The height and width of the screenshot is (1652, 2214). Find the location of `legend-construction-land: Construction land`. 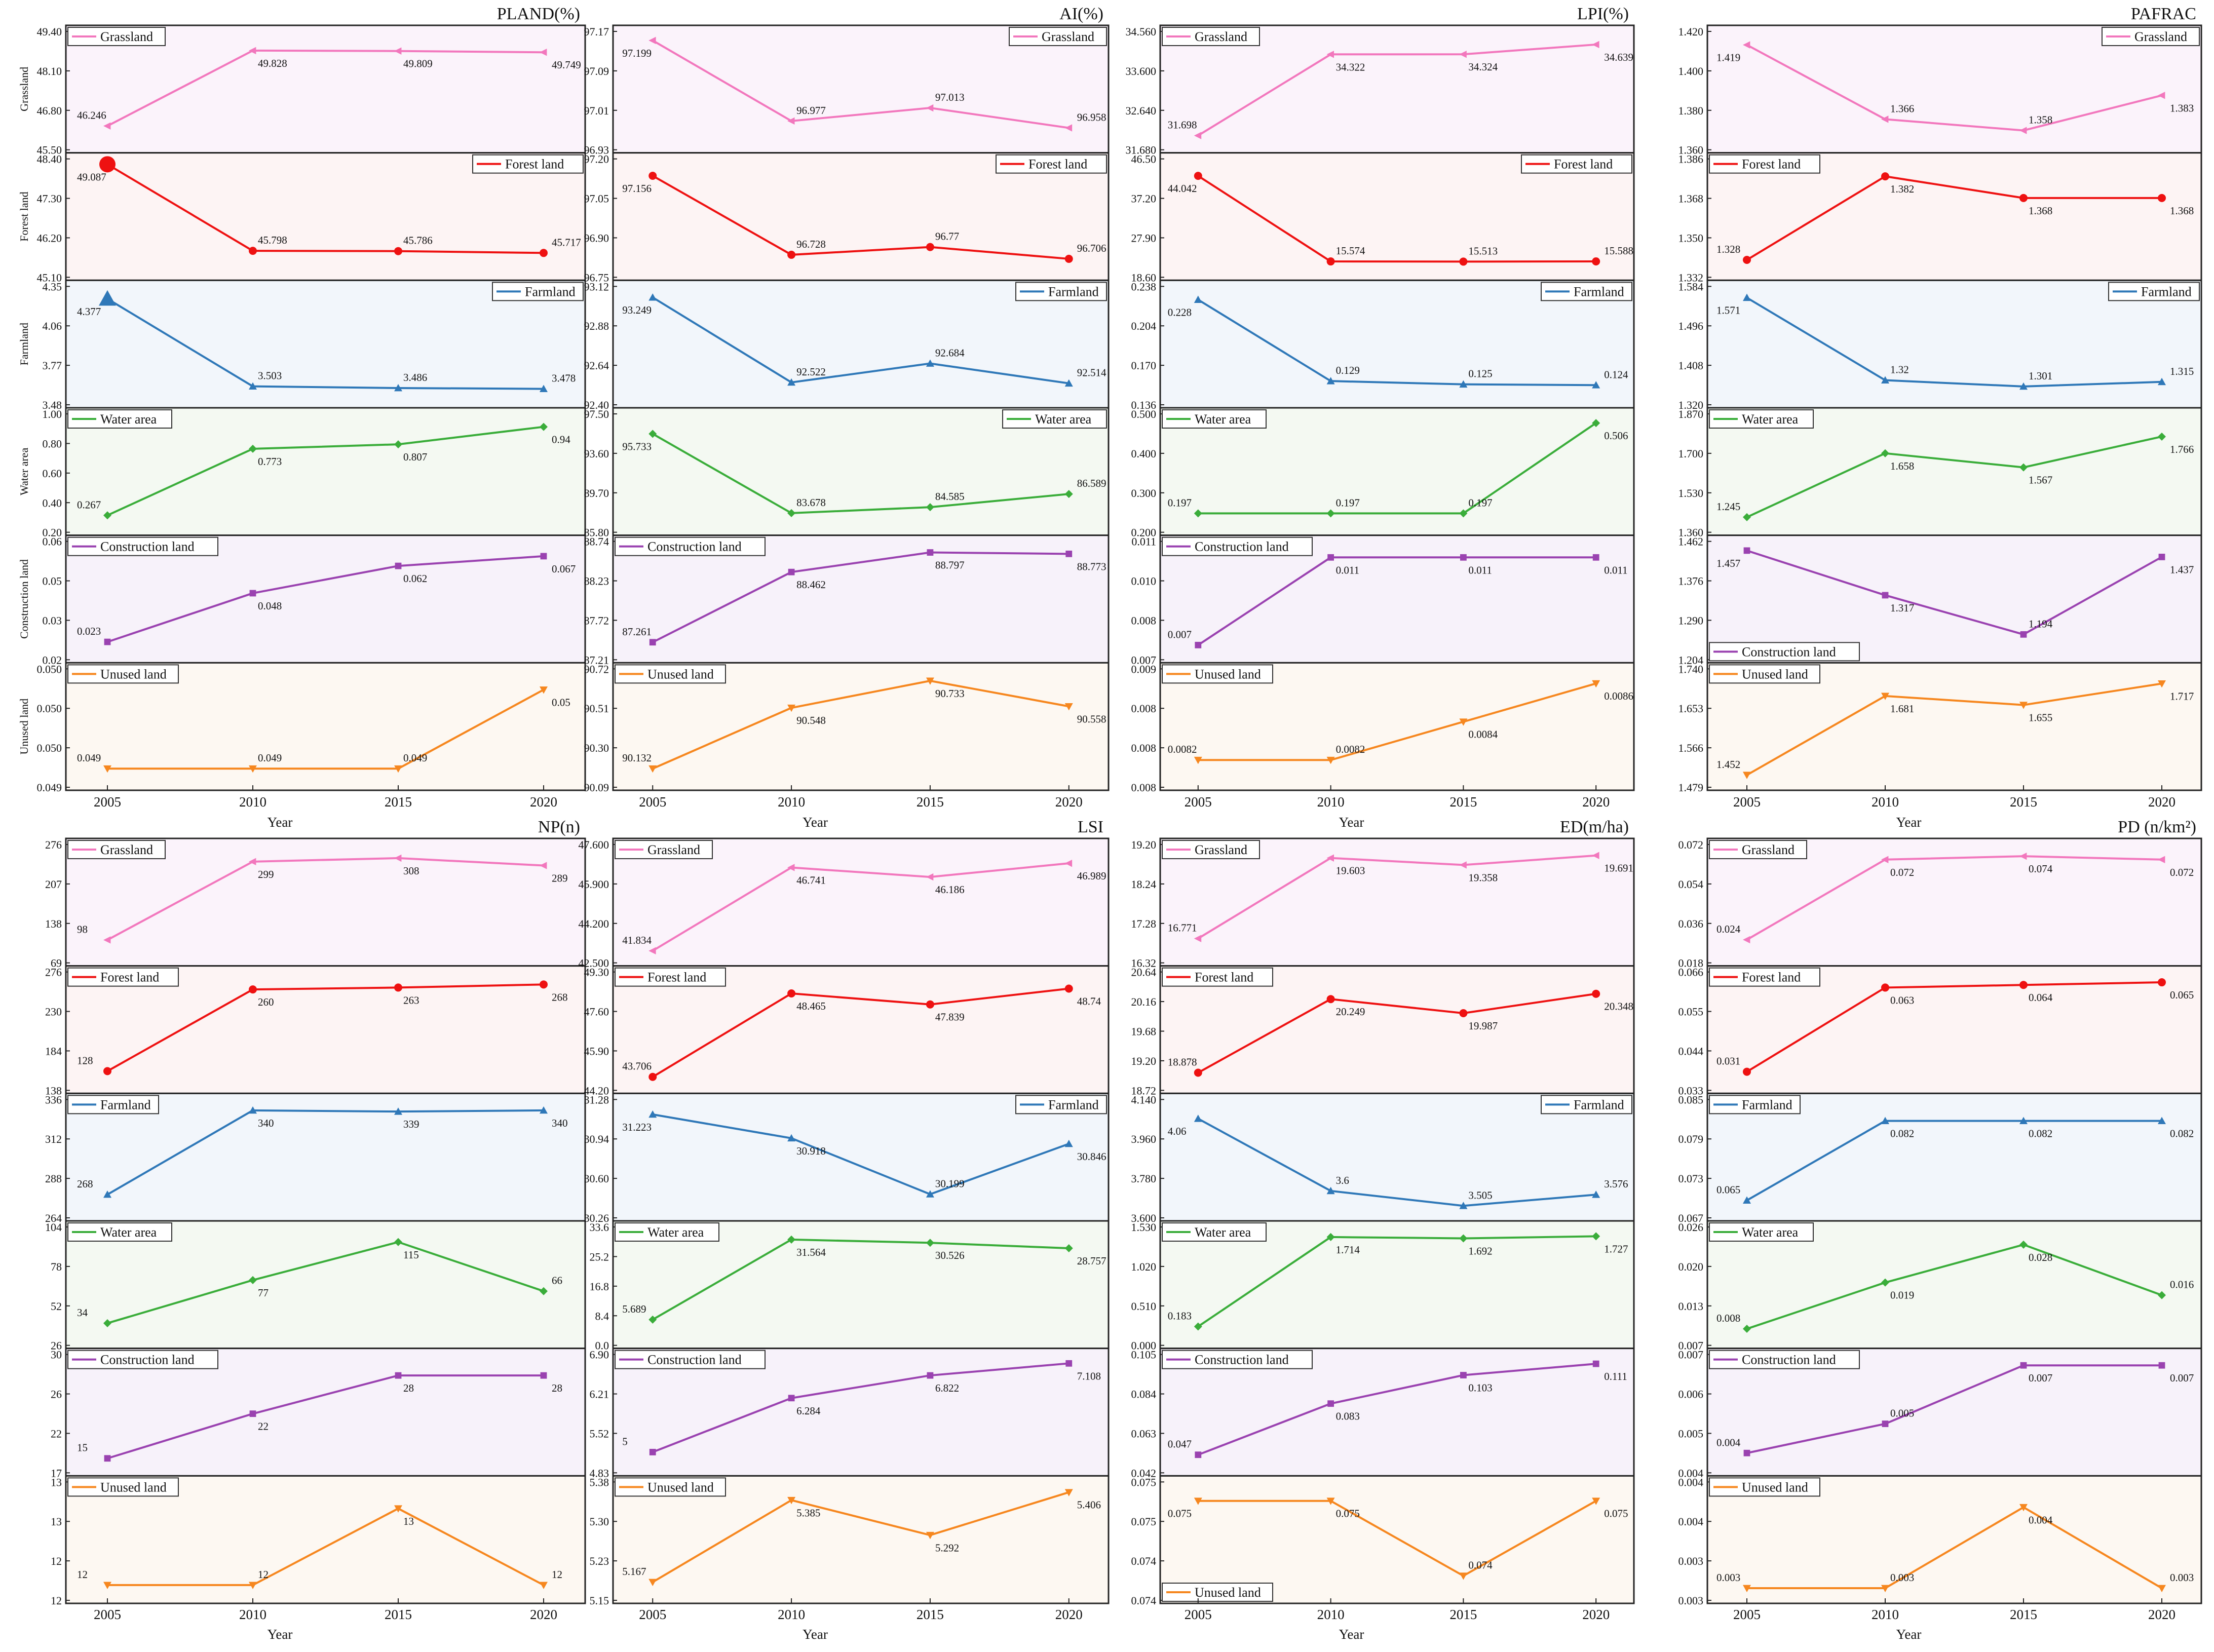

legend-construction-land: Construction land is located at coordinates (1237, 1359).